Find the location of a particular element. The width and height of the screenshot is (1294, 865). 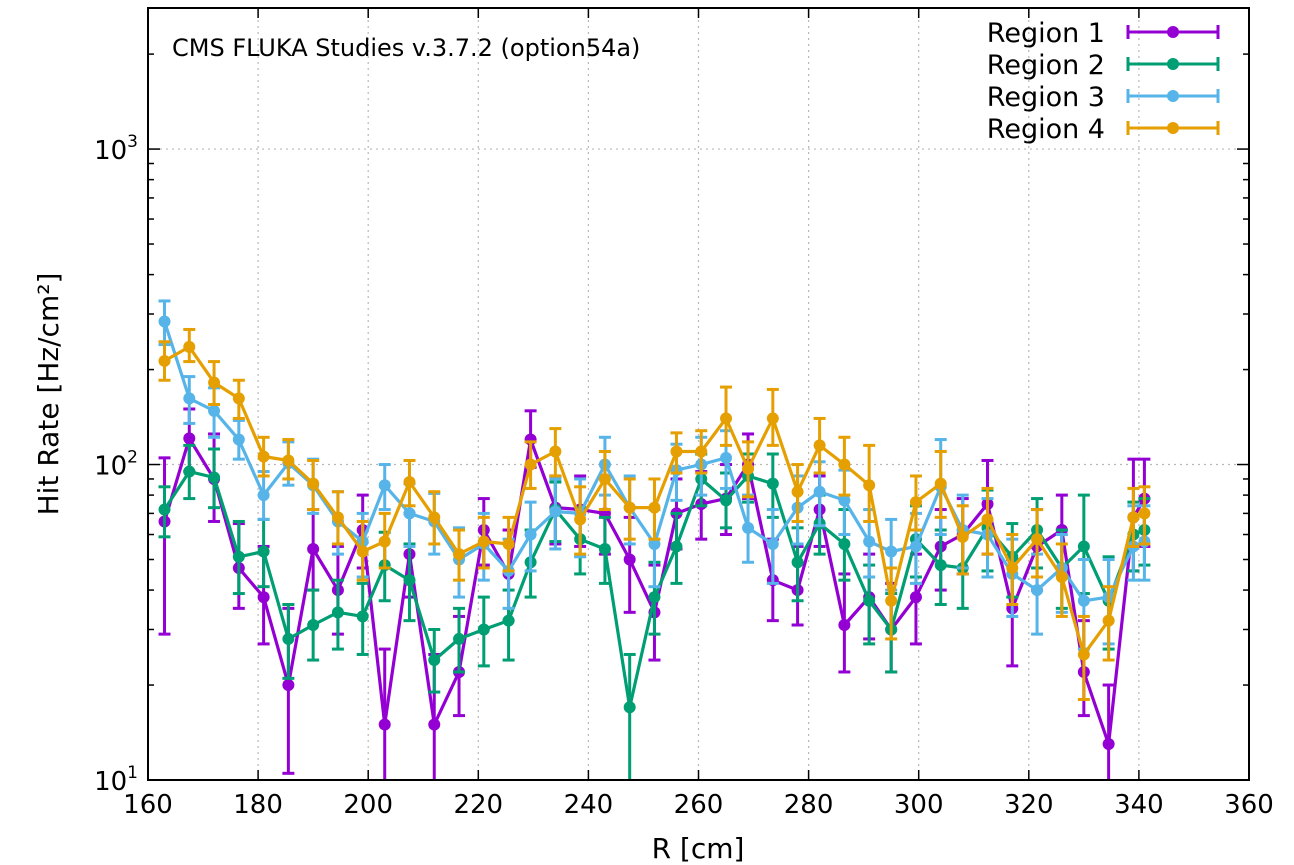

legend-item: Region 2 is located at coordinates (1103, 65).